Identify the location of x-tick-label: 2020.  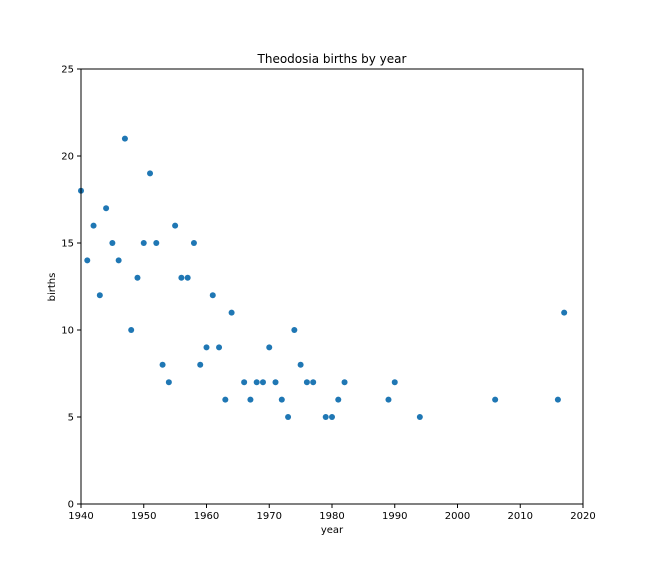
(582, 516).